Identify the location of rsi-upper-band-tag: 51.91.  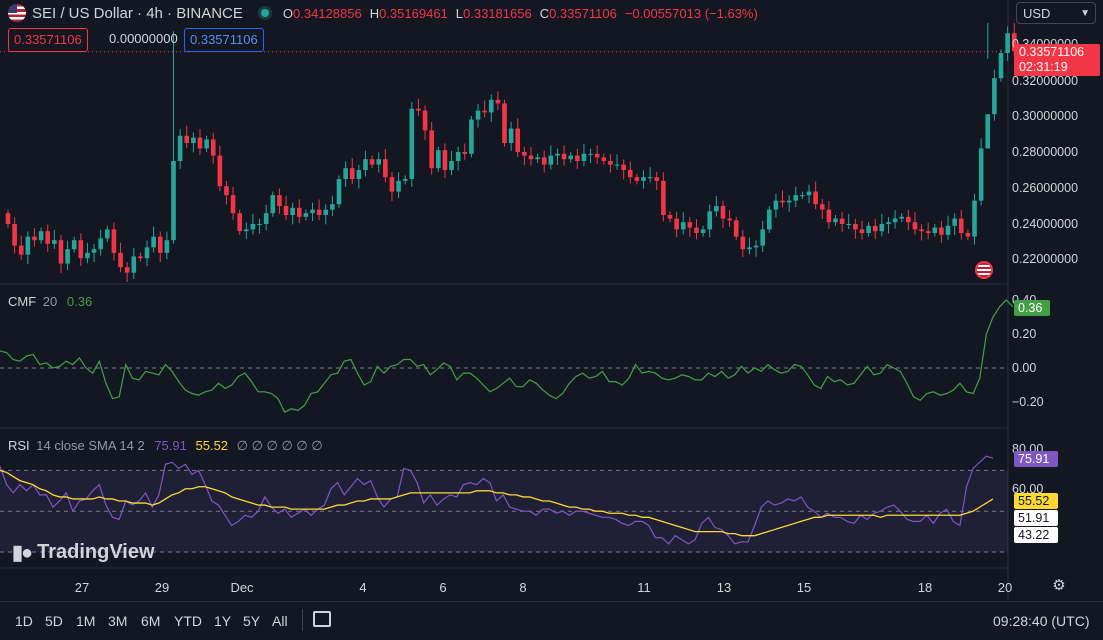
(1036, 518).